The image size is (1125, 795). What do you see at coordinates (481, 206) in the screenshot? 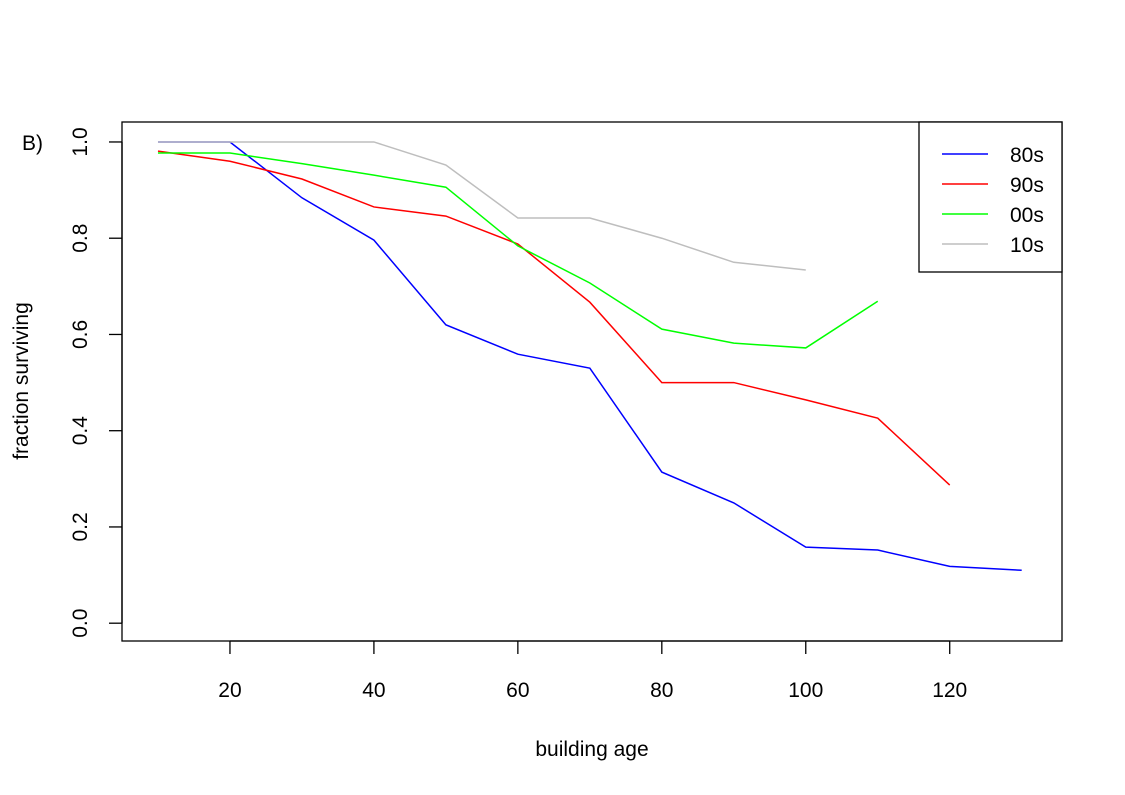
I see `series-line-10s` at bounding box center [481, 206].